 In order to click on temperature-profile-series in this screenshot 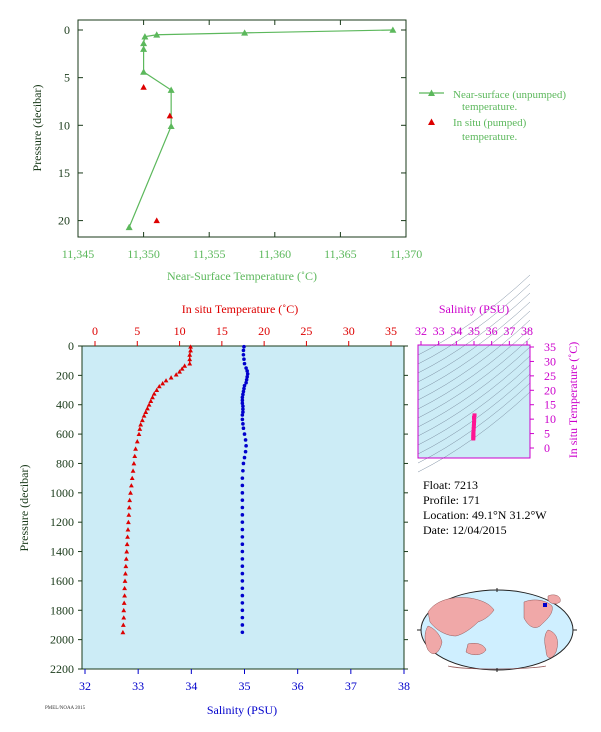, I will do `click(156, 489)`.